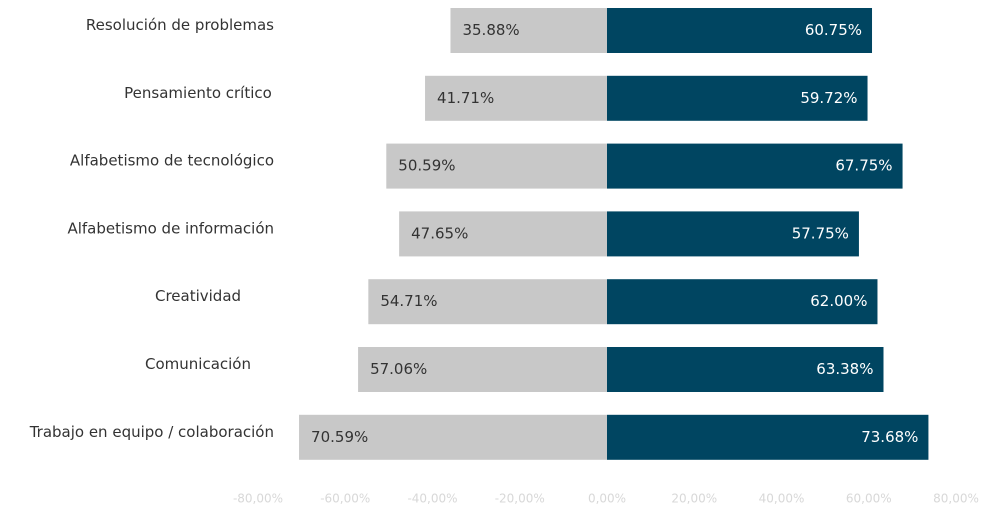 This screenshot has width=986, height=508. I want to click on value-label: 57.75%, so click(820, 233).